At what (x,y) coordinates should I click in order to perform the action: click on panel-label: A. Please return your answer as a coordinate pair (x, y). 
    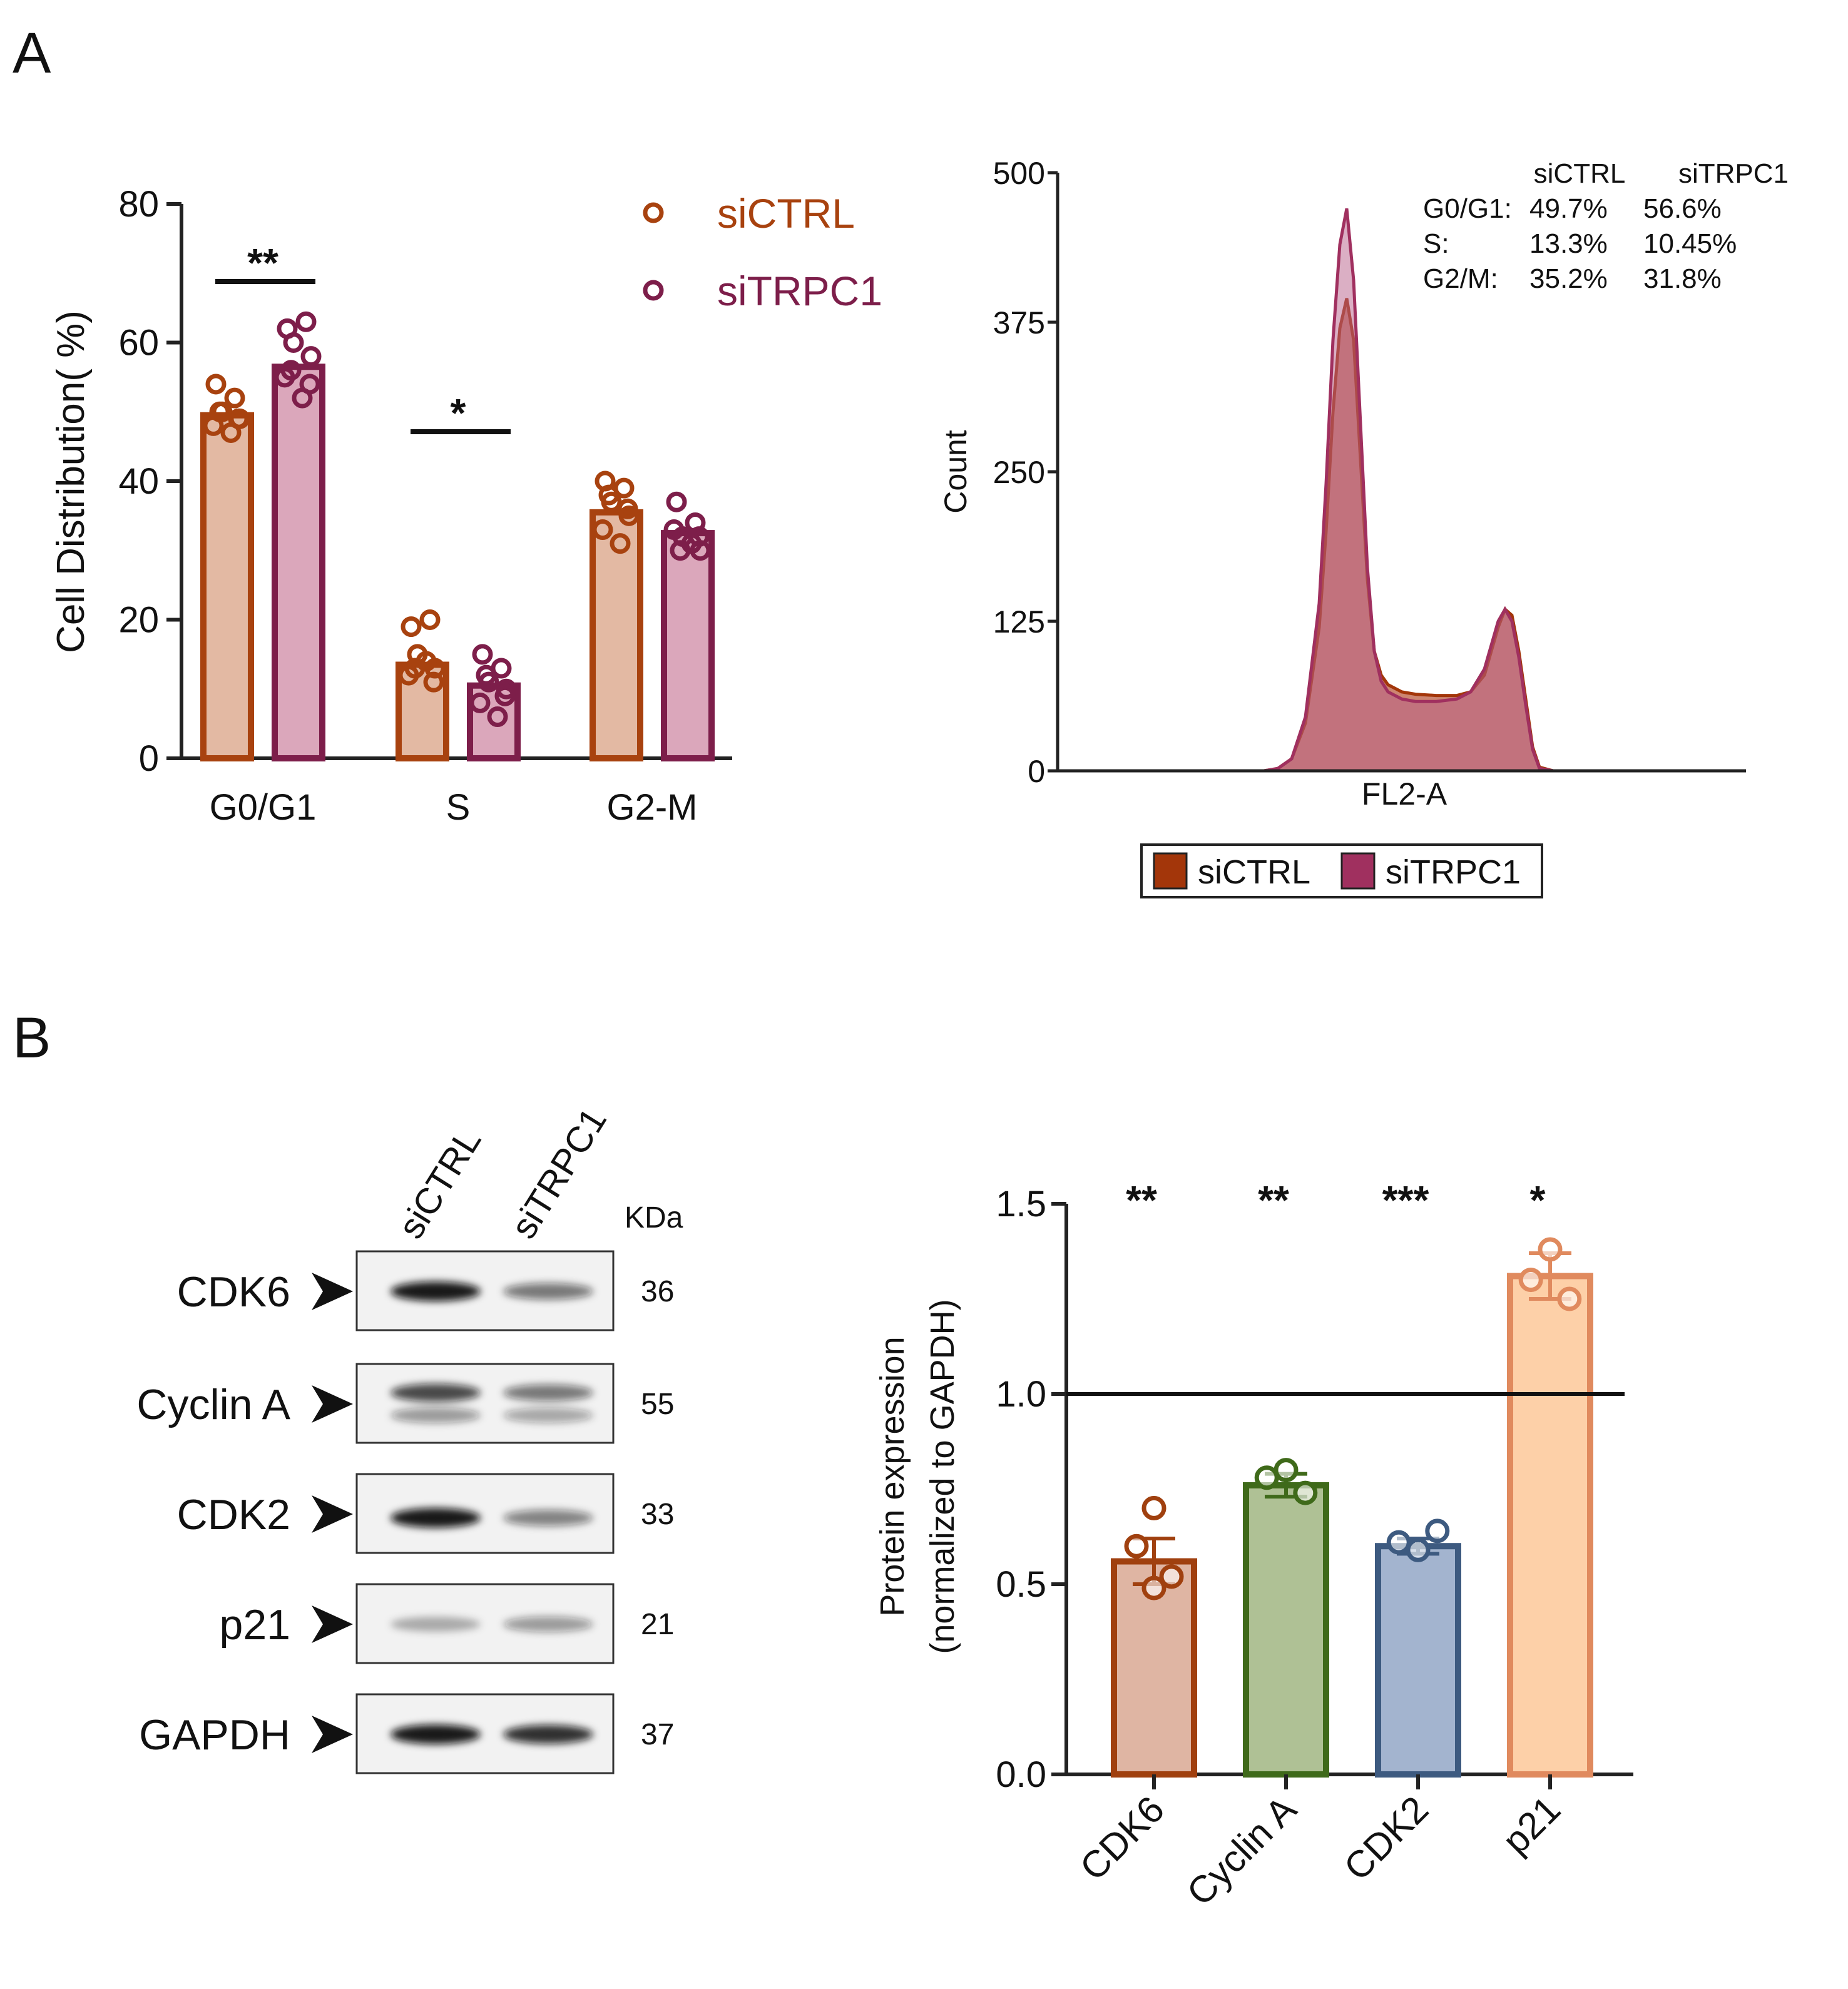
    Looking at the image, I should click on (32, 53).